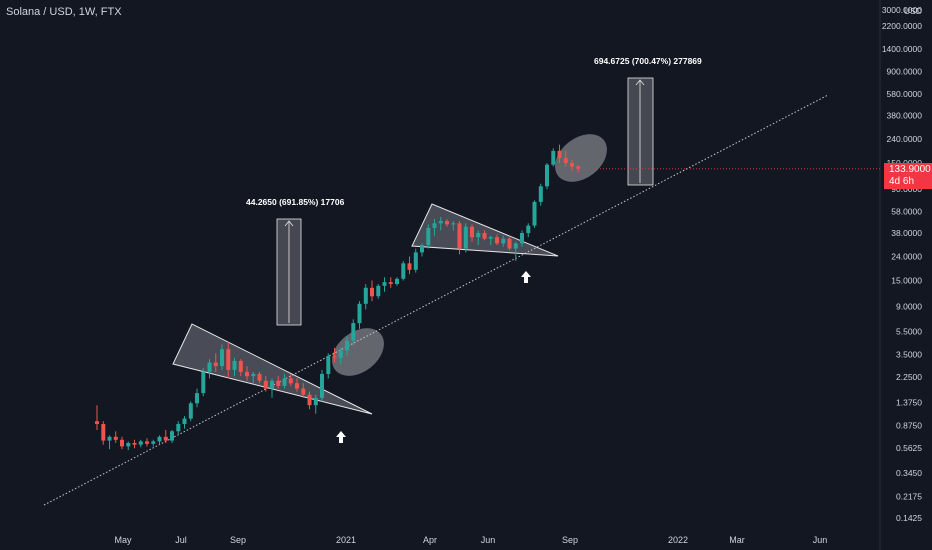  Describe the element at coordinates (737, 540) in the screenshot. I see `time-tick-label: Mar` at that location.